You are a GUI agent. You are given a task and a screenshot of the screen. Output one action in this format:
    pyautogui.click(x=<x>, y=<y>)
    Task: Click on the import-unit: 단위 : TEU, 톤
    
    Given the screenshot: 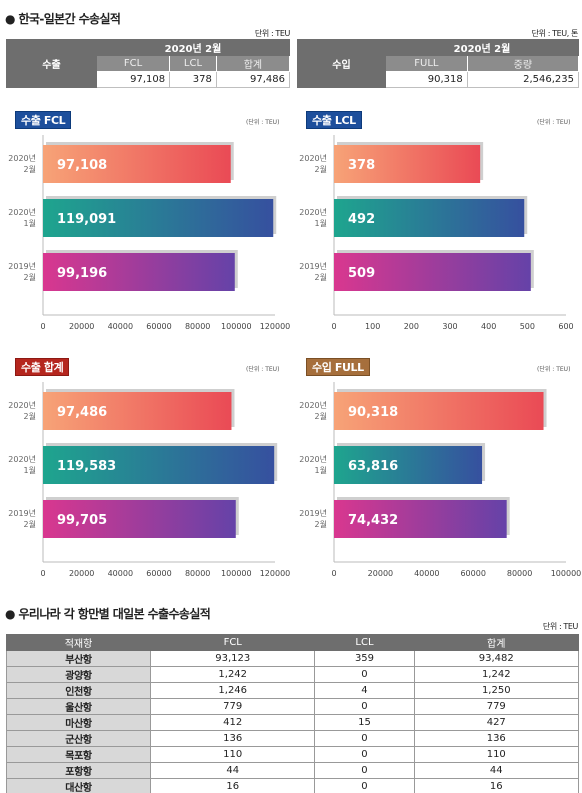 What is the action you would take?
    pyautogui.click(x=555, y=33)
    